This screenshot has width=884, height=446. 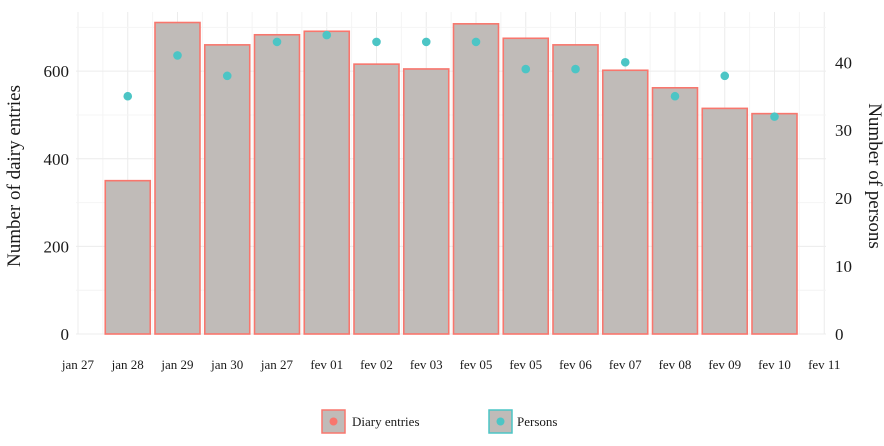 I want to click on y-tick-label: 600, so click(x=57, y=71).